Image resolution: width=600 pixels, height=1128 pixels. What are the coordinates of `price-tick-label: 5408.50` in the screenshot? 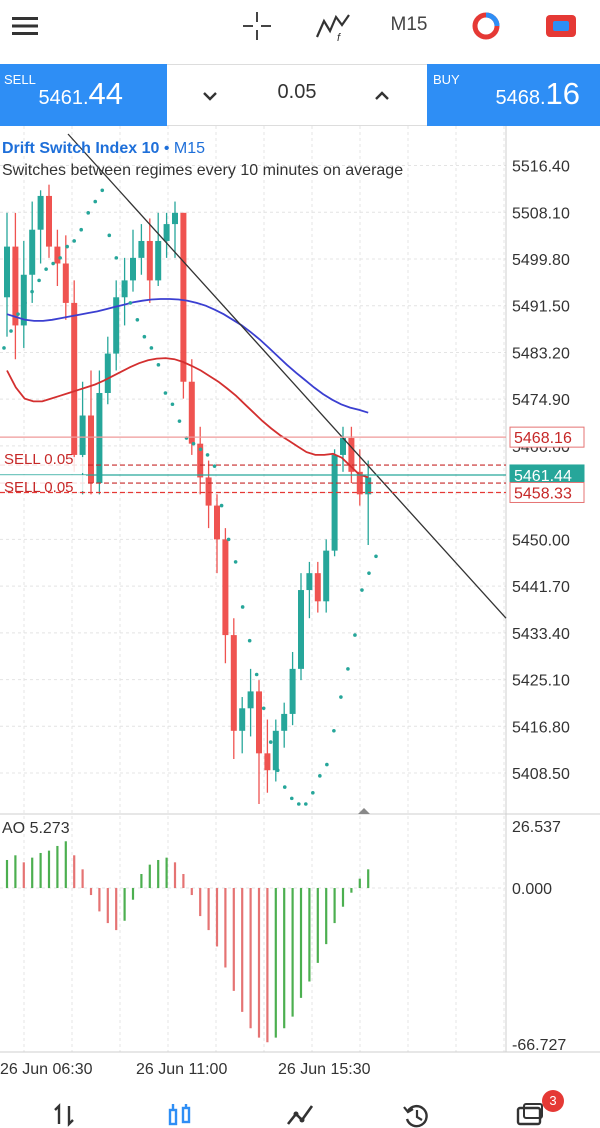 It's located at (541, 774).